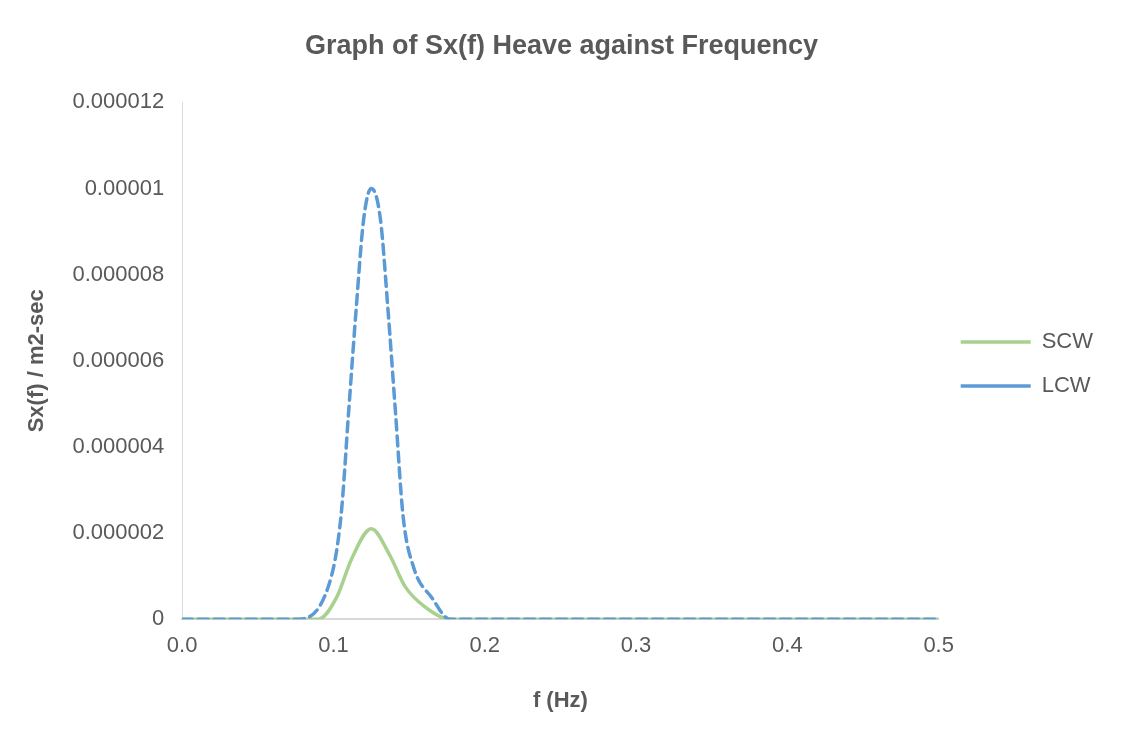 The height and width of the screenshot is (738, 1123). Describe the element at coordinates (636, 645) in the screenshot. I see `x-tick-label: 0.3` at that location.